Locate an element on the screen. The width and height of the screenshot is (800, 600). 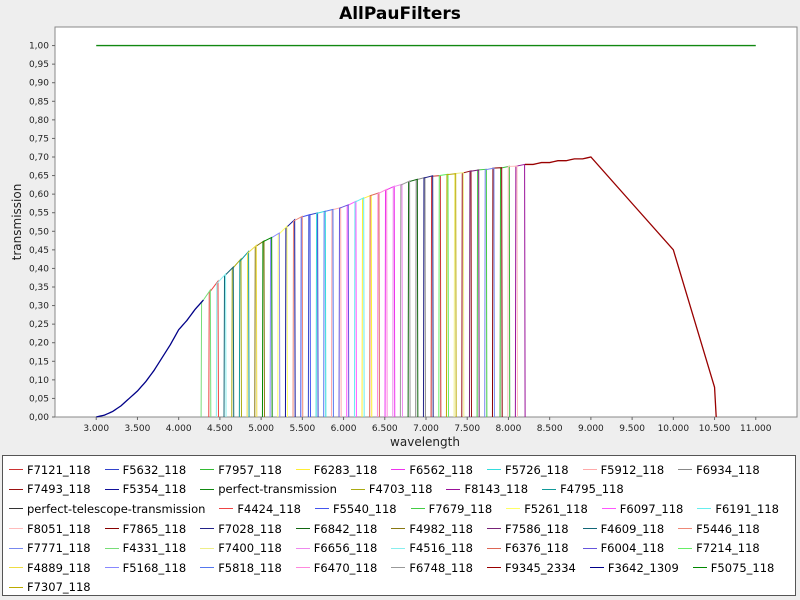
legend-label: F7586_118 is located at coordinates (536, 528).